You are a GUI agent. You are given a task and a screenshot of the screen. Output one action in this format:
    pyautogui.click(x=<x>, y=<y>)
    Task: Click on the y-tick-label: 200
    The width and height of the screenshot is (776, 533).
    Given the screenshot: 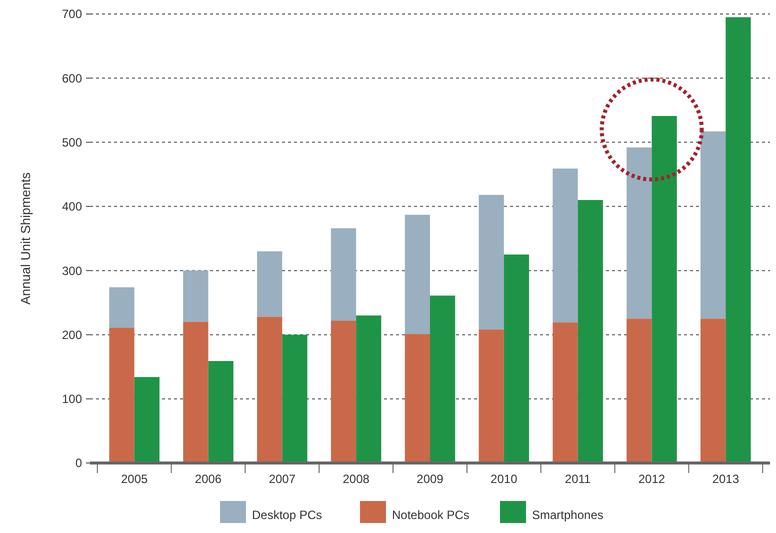 What is the action you would take?
    pyautogui.click(x=72, y=335)
    